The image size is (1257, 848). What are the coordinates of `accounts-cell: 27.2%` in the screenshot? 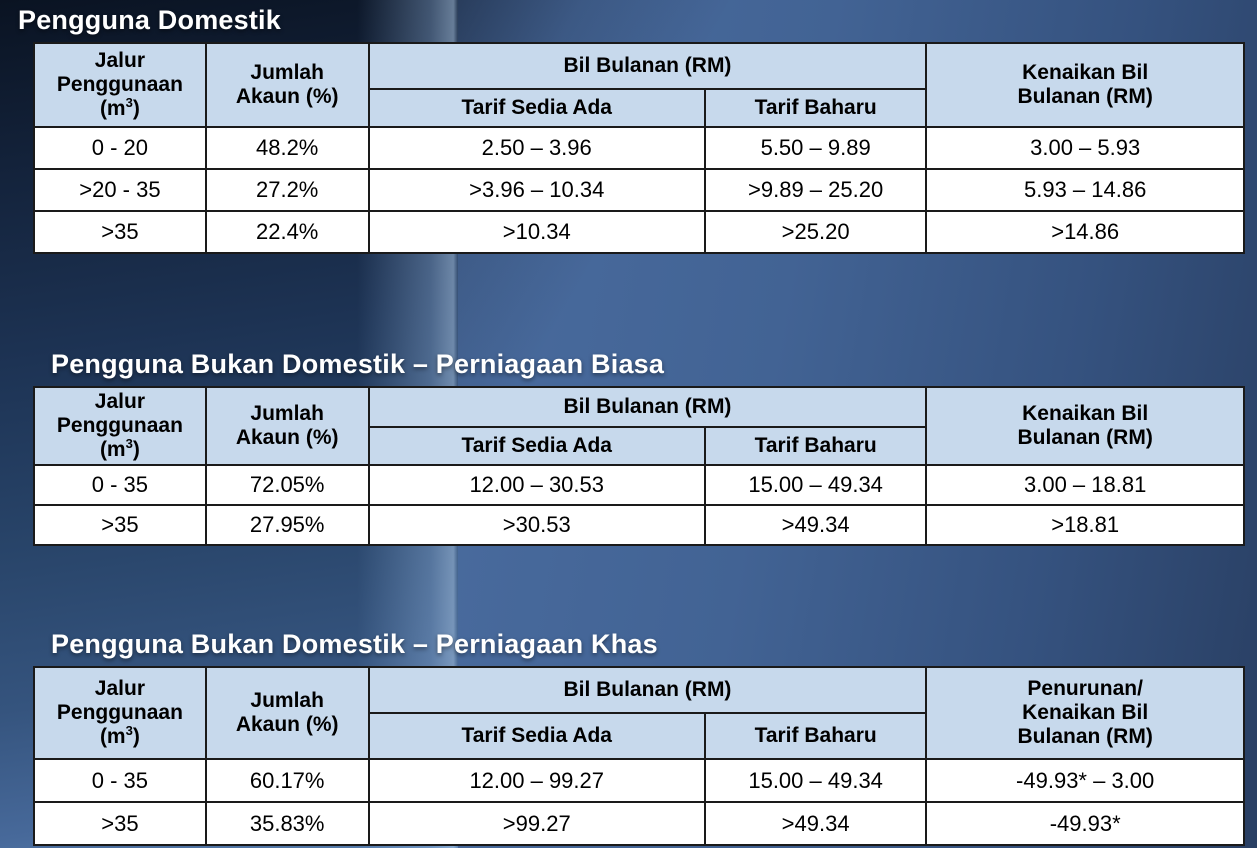 It's located at (287, 190).